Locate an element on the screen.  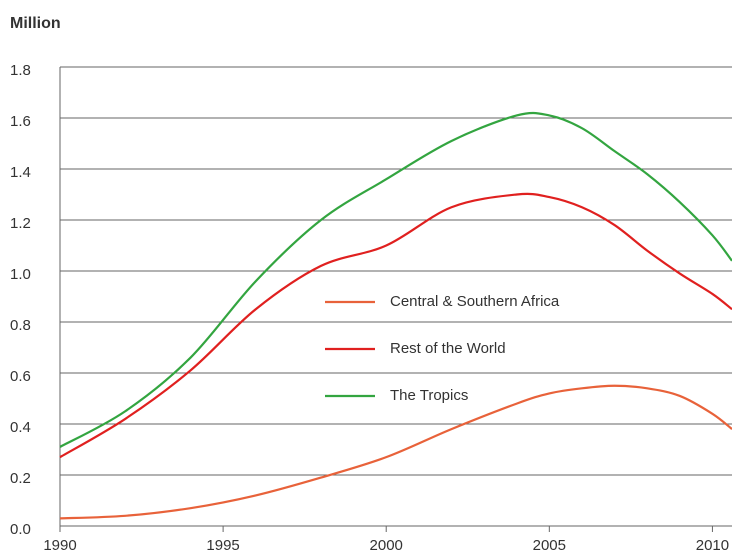
y-tick-label: 0.6 is located at coordinates (20, 376).